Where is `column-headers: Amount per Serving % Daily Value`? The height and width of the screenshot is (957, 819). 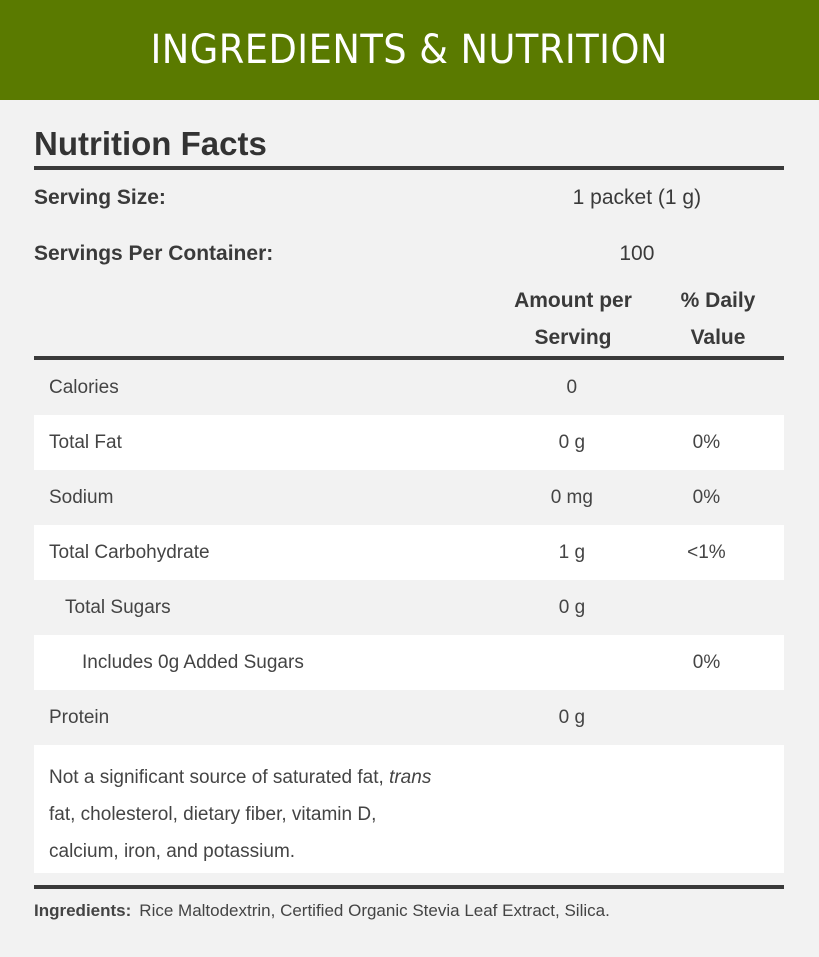
column-headers: Amount per Serving % Daily Value is located at coordinates (409, 319).